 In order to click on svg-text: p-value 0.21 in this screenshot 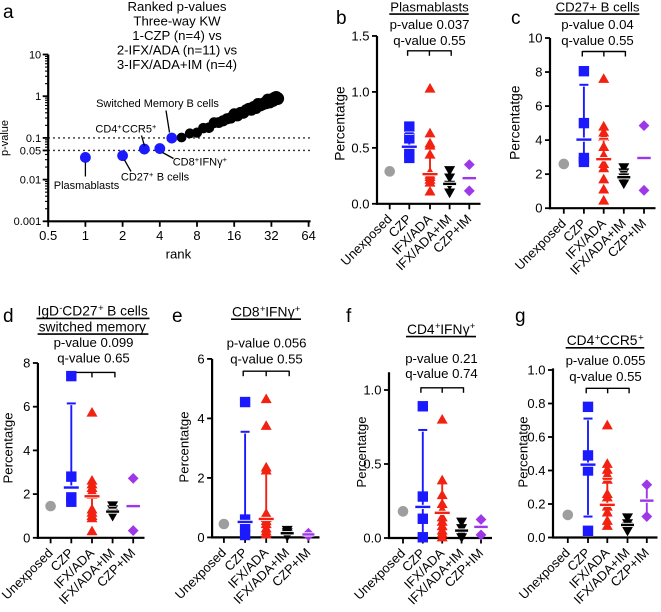, I will do `click(441, 358)`.